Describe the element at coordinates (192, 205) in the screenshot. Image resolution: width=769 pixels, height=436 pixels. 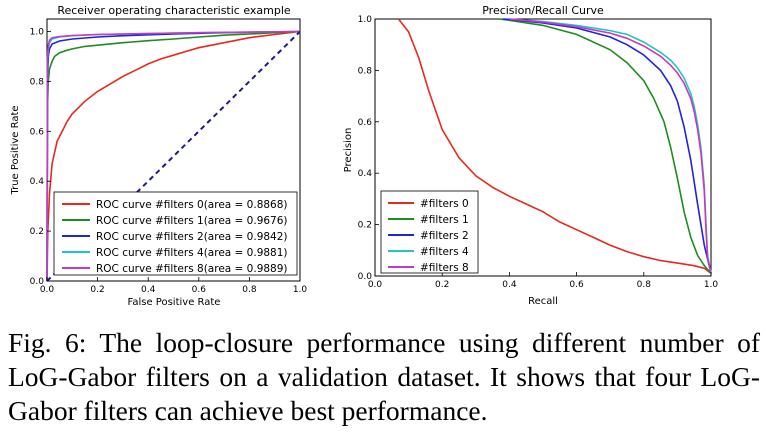
I see `roc-legend-label-0: ROC curve #filters 0(area = 0.8868)` at that location.